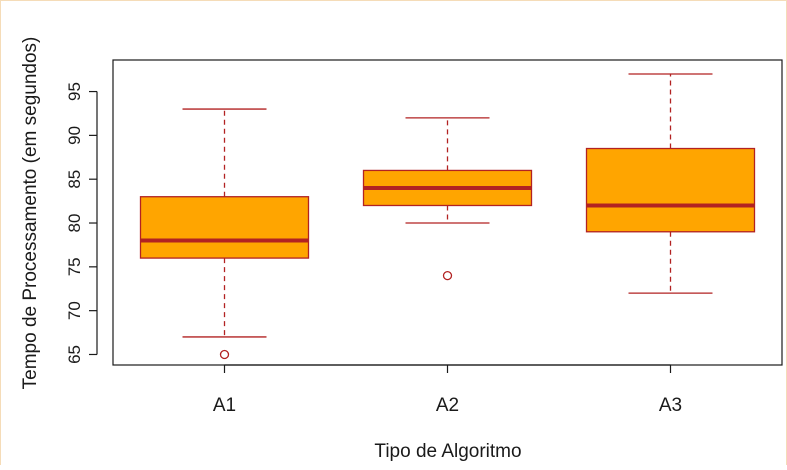 Image resolution: width=787 pixels, height=470 pixels. What do you see at coordinates (447, 405) in the screenshot?
I see `x-tick-label-a2: A2` at bounding box center [447, 405].